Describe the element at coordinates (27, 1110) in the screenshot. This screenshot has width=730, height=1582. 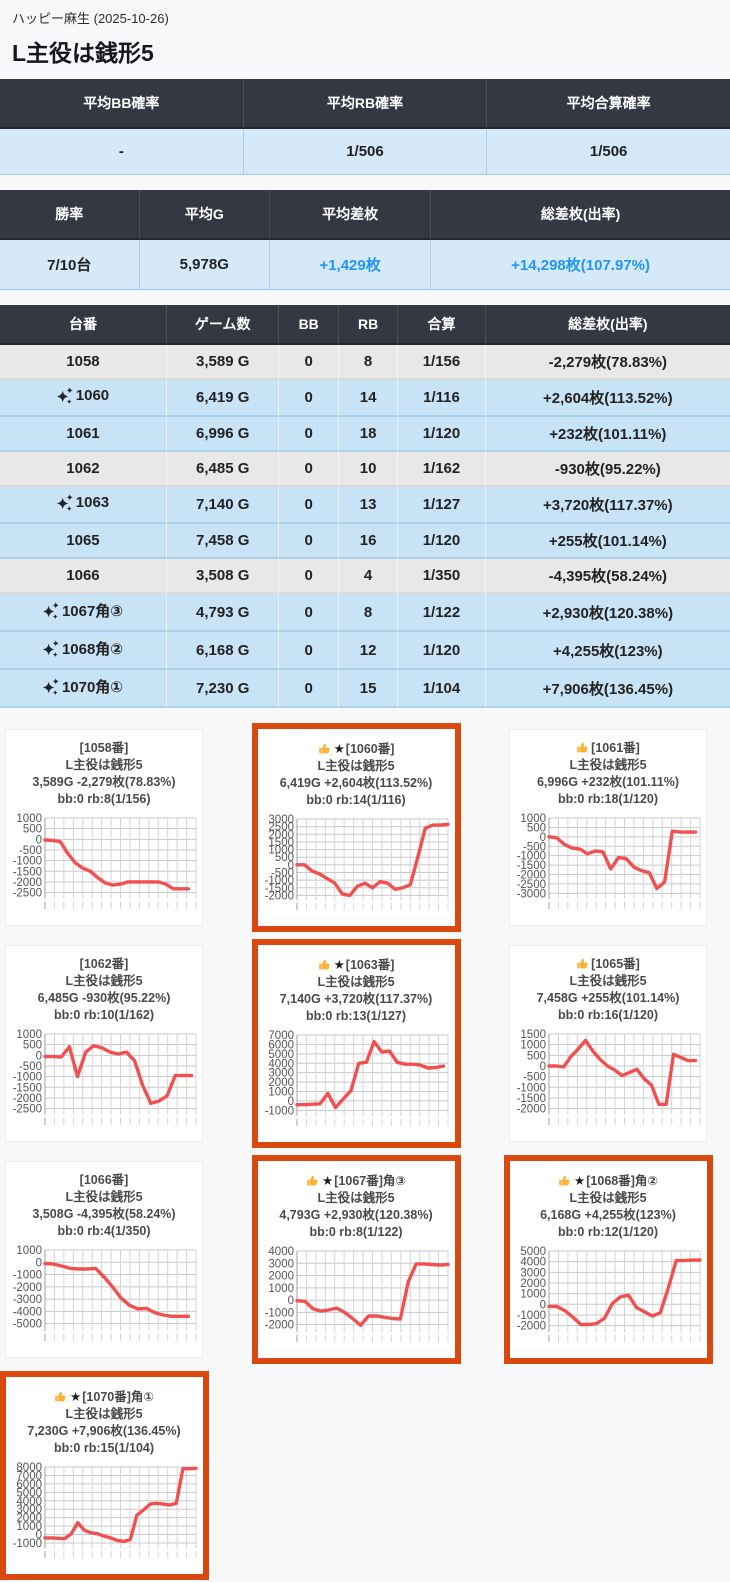
I see `svg-text: -2500` at that location.